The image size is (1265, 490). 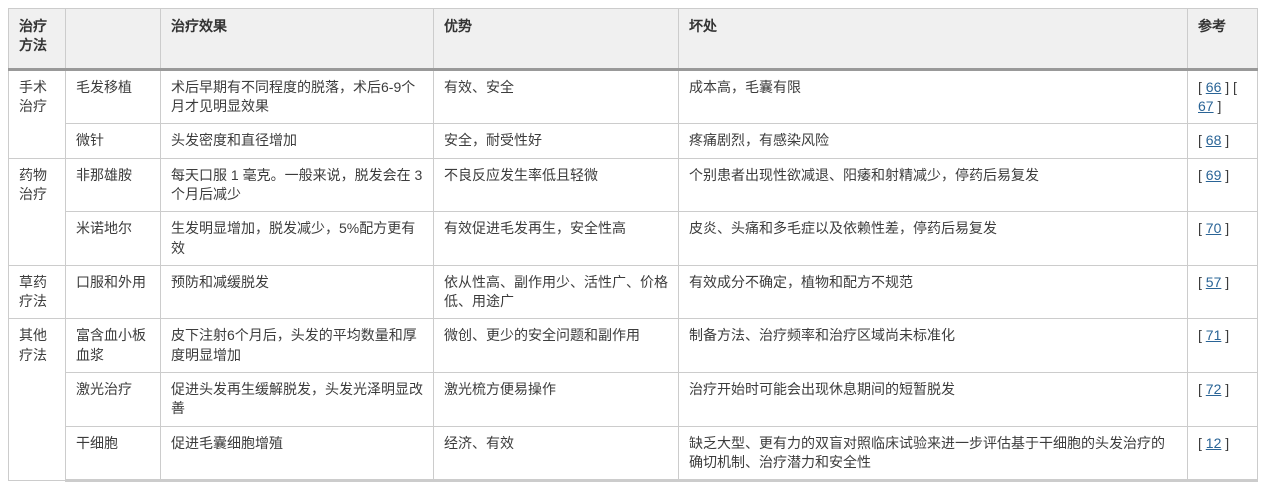 What do you see at coordinates (297, 292) in the screenshot?
I see `effect-cell: 预防和减缓脱发` at bounding box center [297, 292].